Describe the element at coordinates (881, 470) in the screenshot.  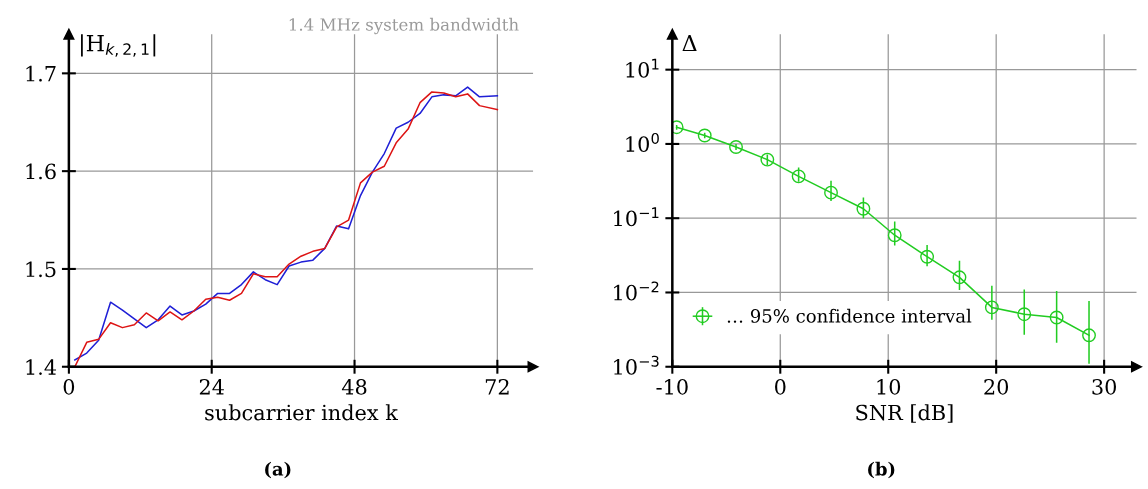
I see `text: (b)` at that location.